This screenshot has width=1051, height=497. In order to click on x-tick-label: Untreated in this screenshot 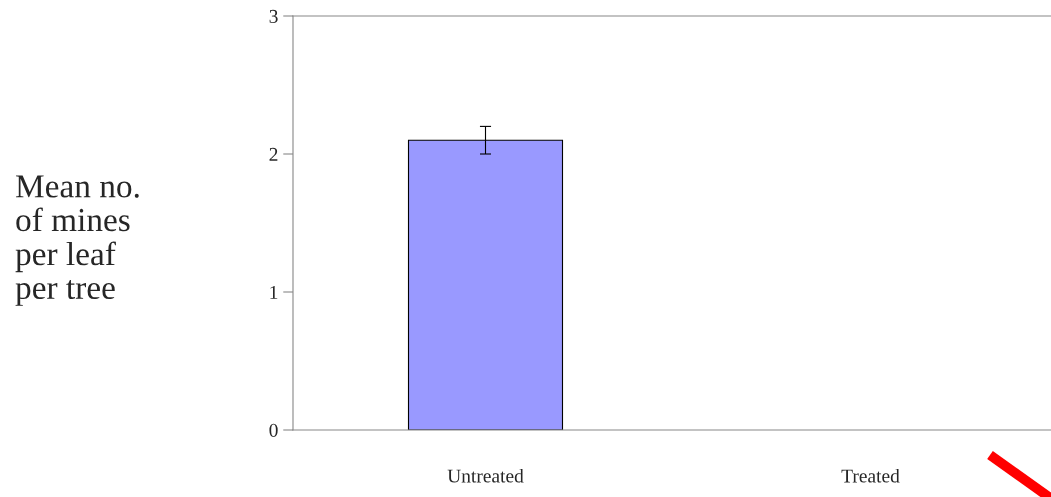, I will do `click(485, 475)`.